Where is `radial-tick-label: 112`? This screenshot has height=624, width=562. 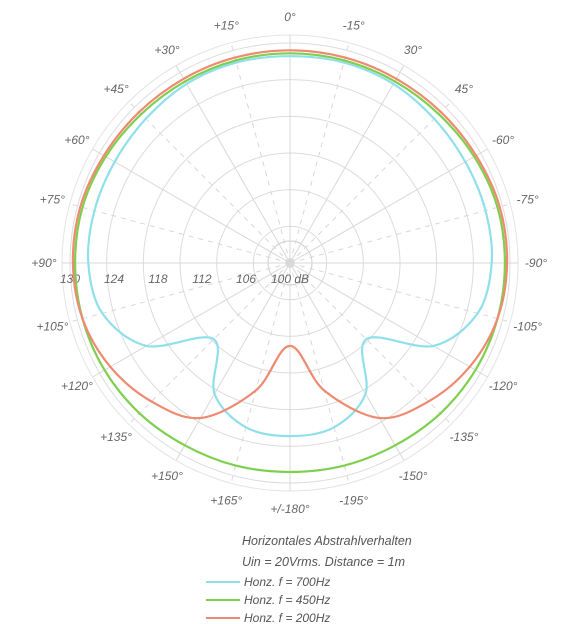 radial-tick-label: 112 is located at coordinates (201, 279).